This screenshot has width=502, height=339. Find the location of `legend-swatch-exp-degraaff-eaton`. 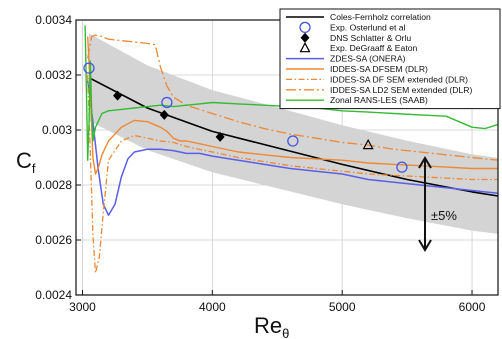

legend-swatch-exp-degraaff-eaton is located at coordinates (305, 47).